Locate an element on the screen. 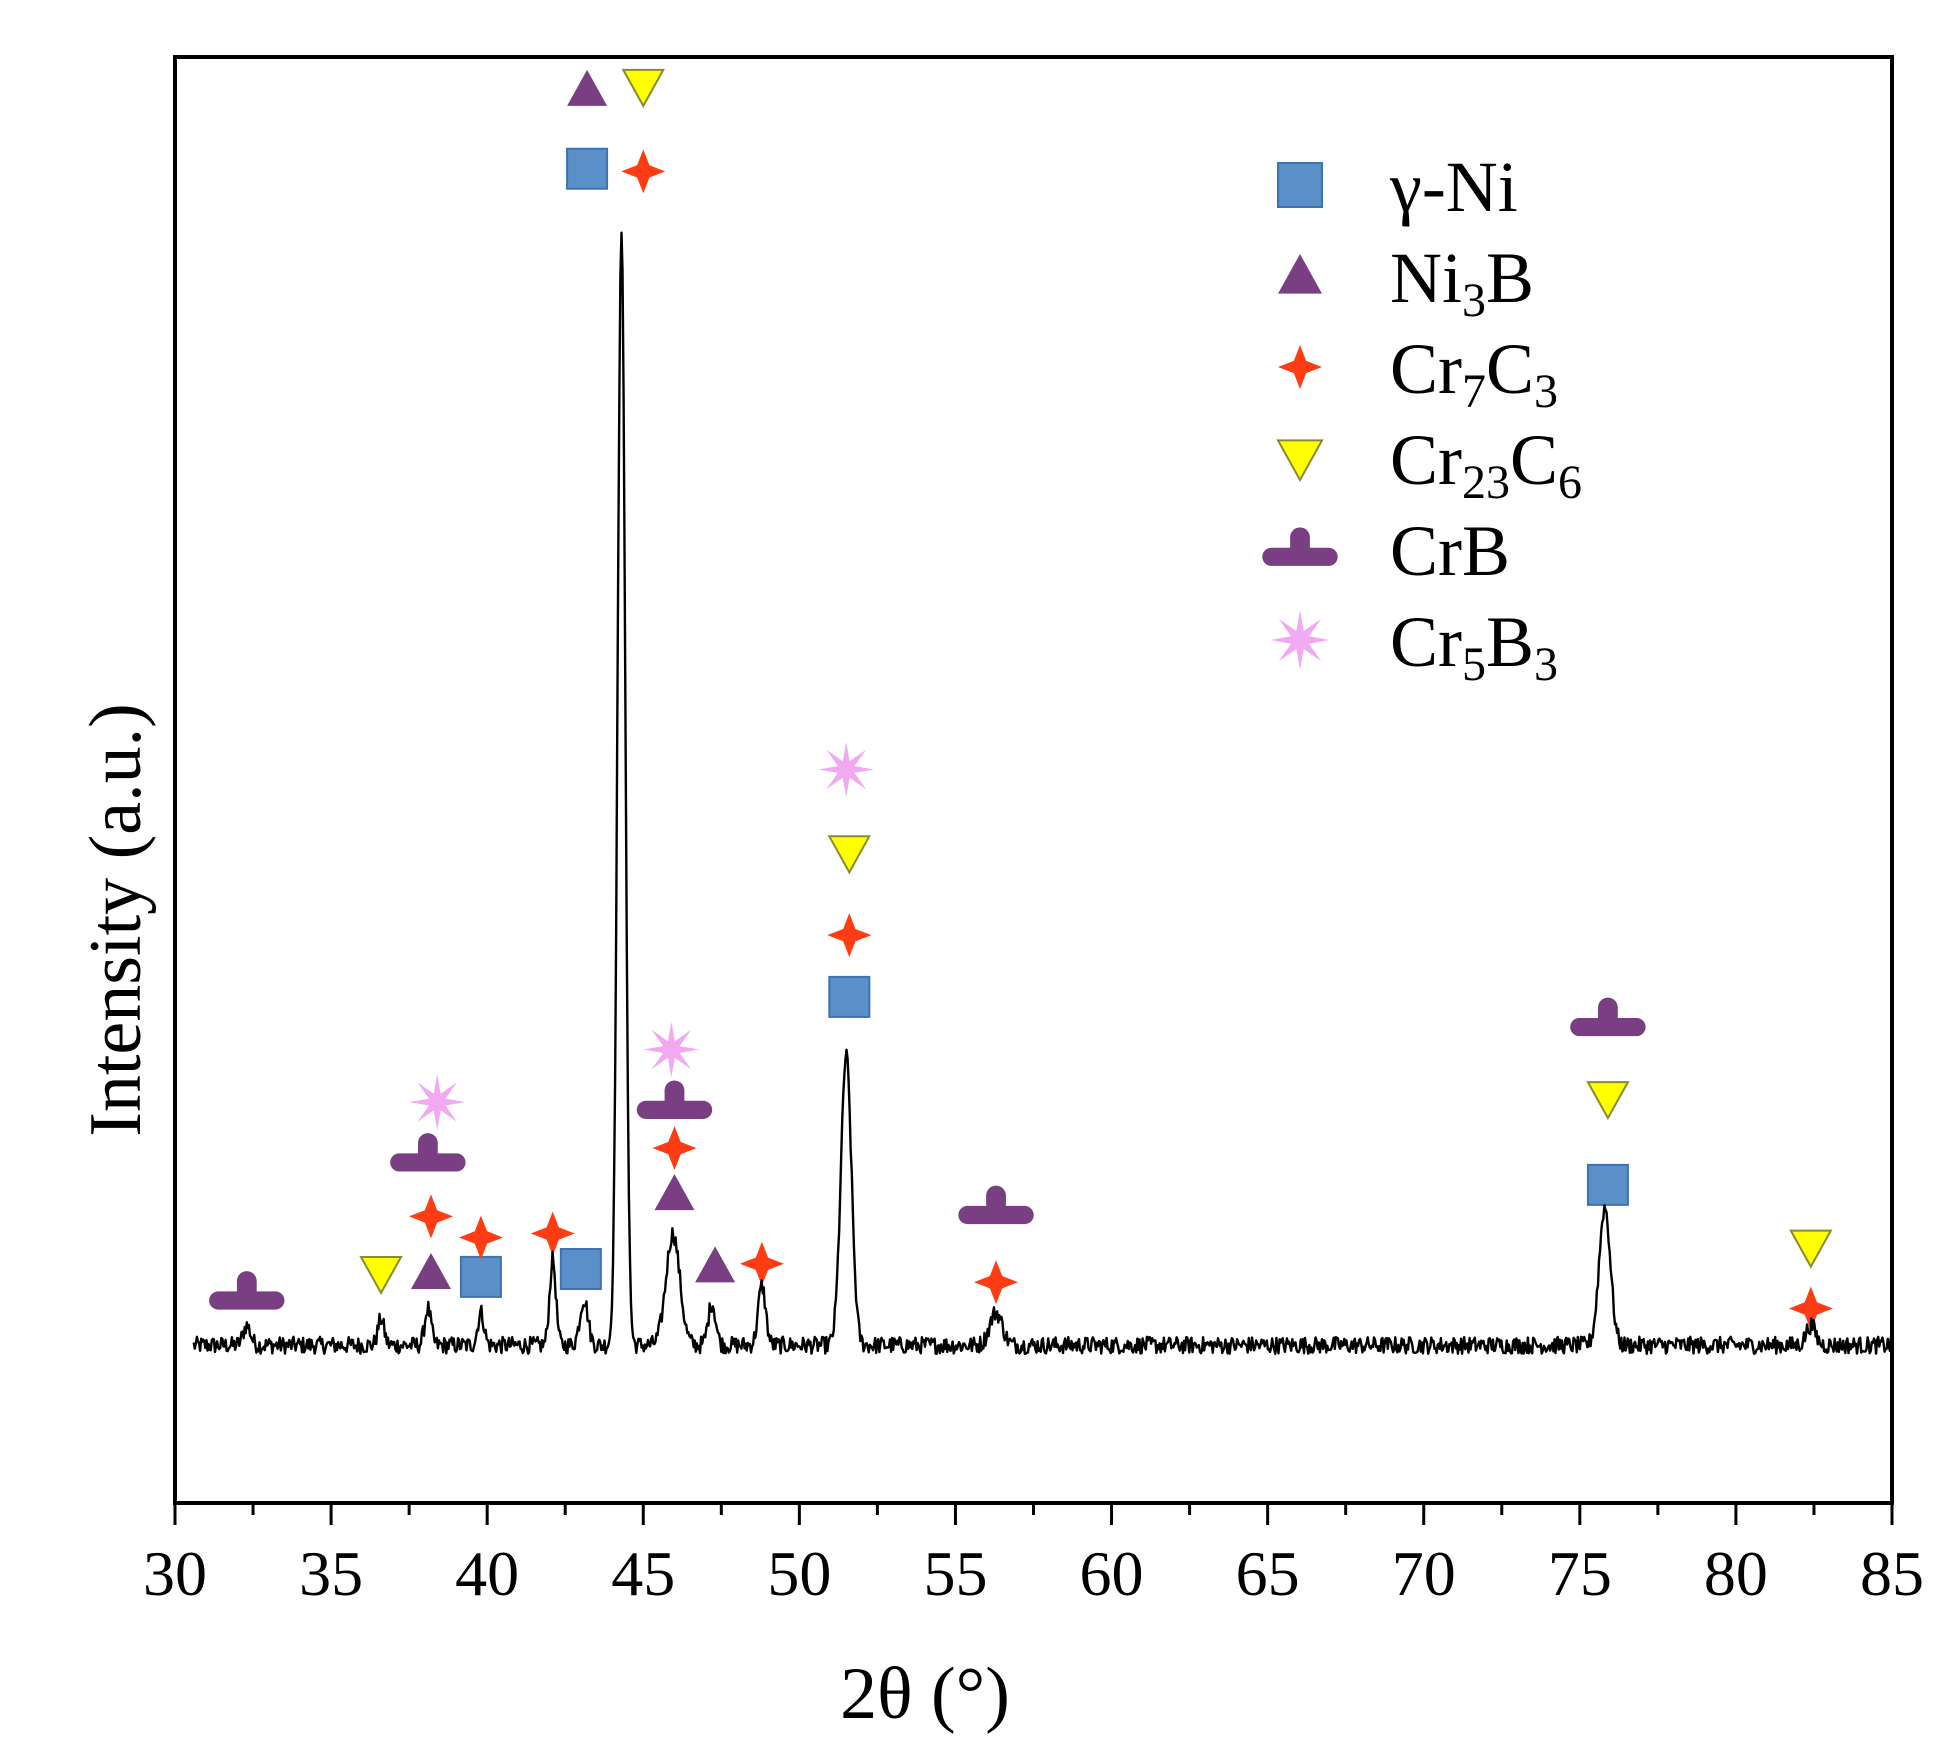 The image size is (1953, 1764). x-axis-title: 2θ (°) is located at coordinates (925, 1694).